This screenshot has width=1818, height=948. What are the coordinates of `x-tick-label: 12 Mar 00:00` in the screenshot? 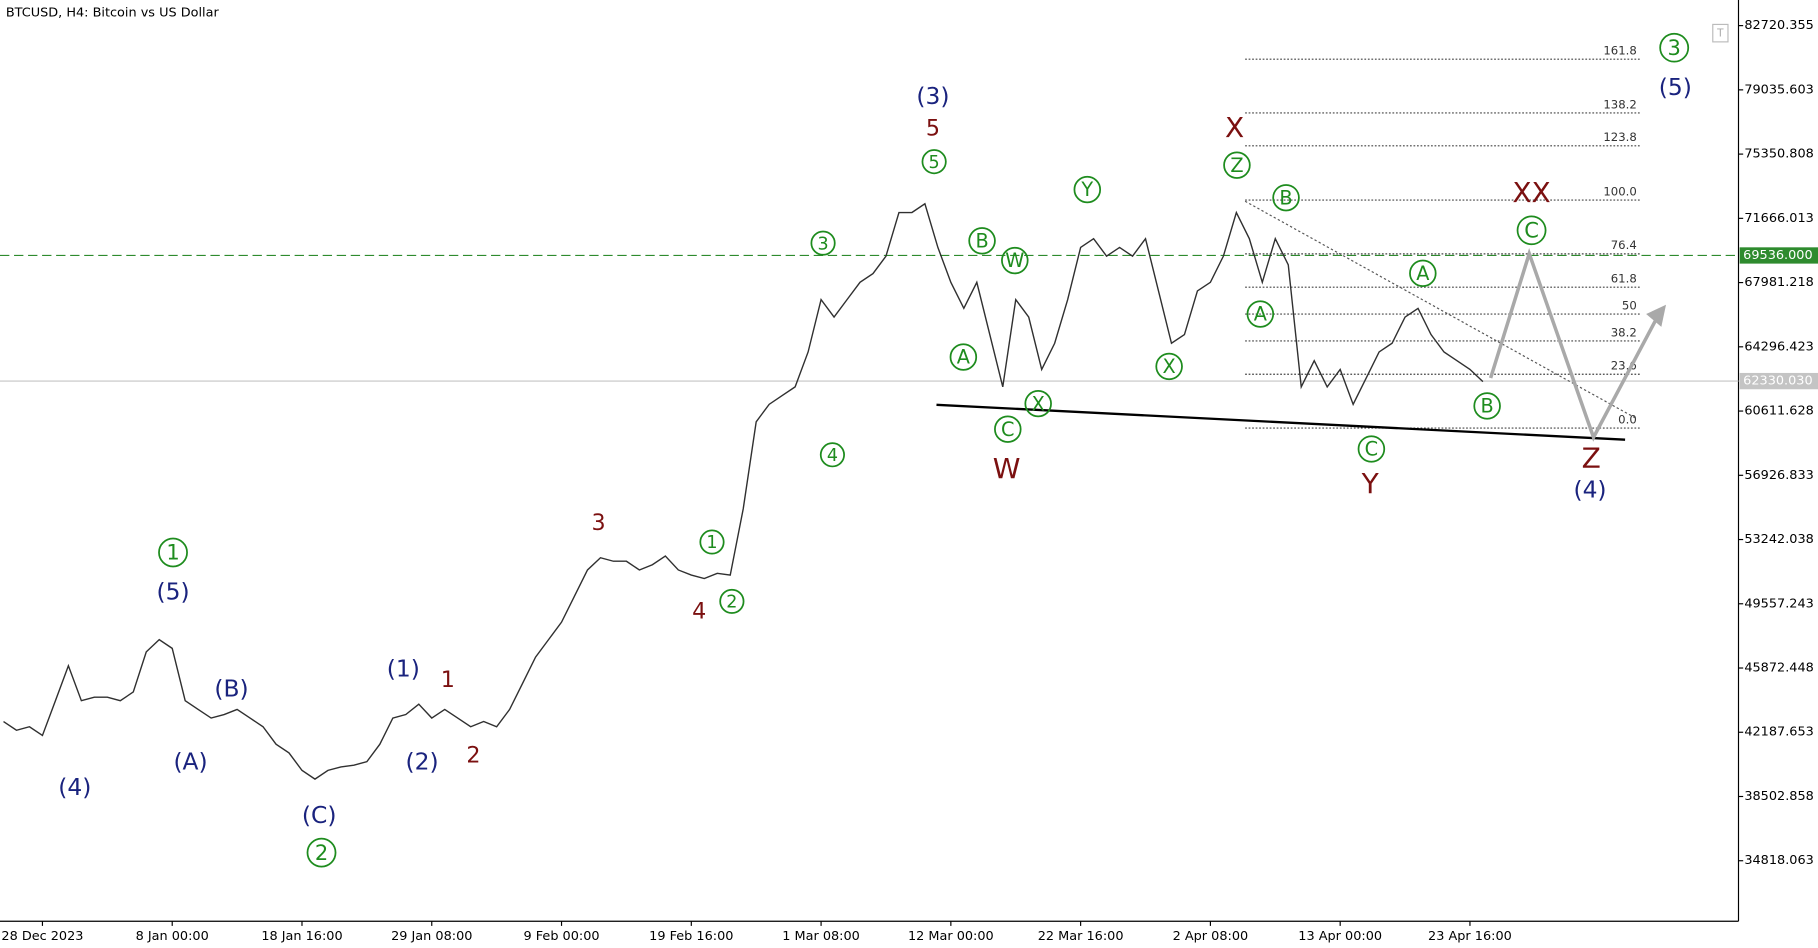 It's located at (951, 936).